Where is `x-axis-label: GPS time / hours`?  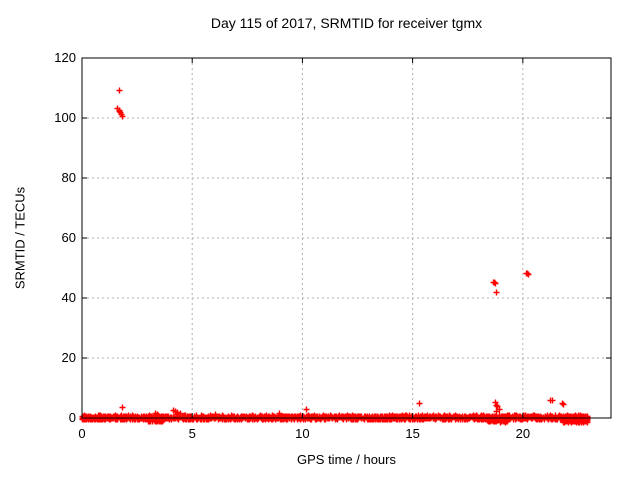
x-axis-label: GPS time / hours is located at coordinates (346, 459).